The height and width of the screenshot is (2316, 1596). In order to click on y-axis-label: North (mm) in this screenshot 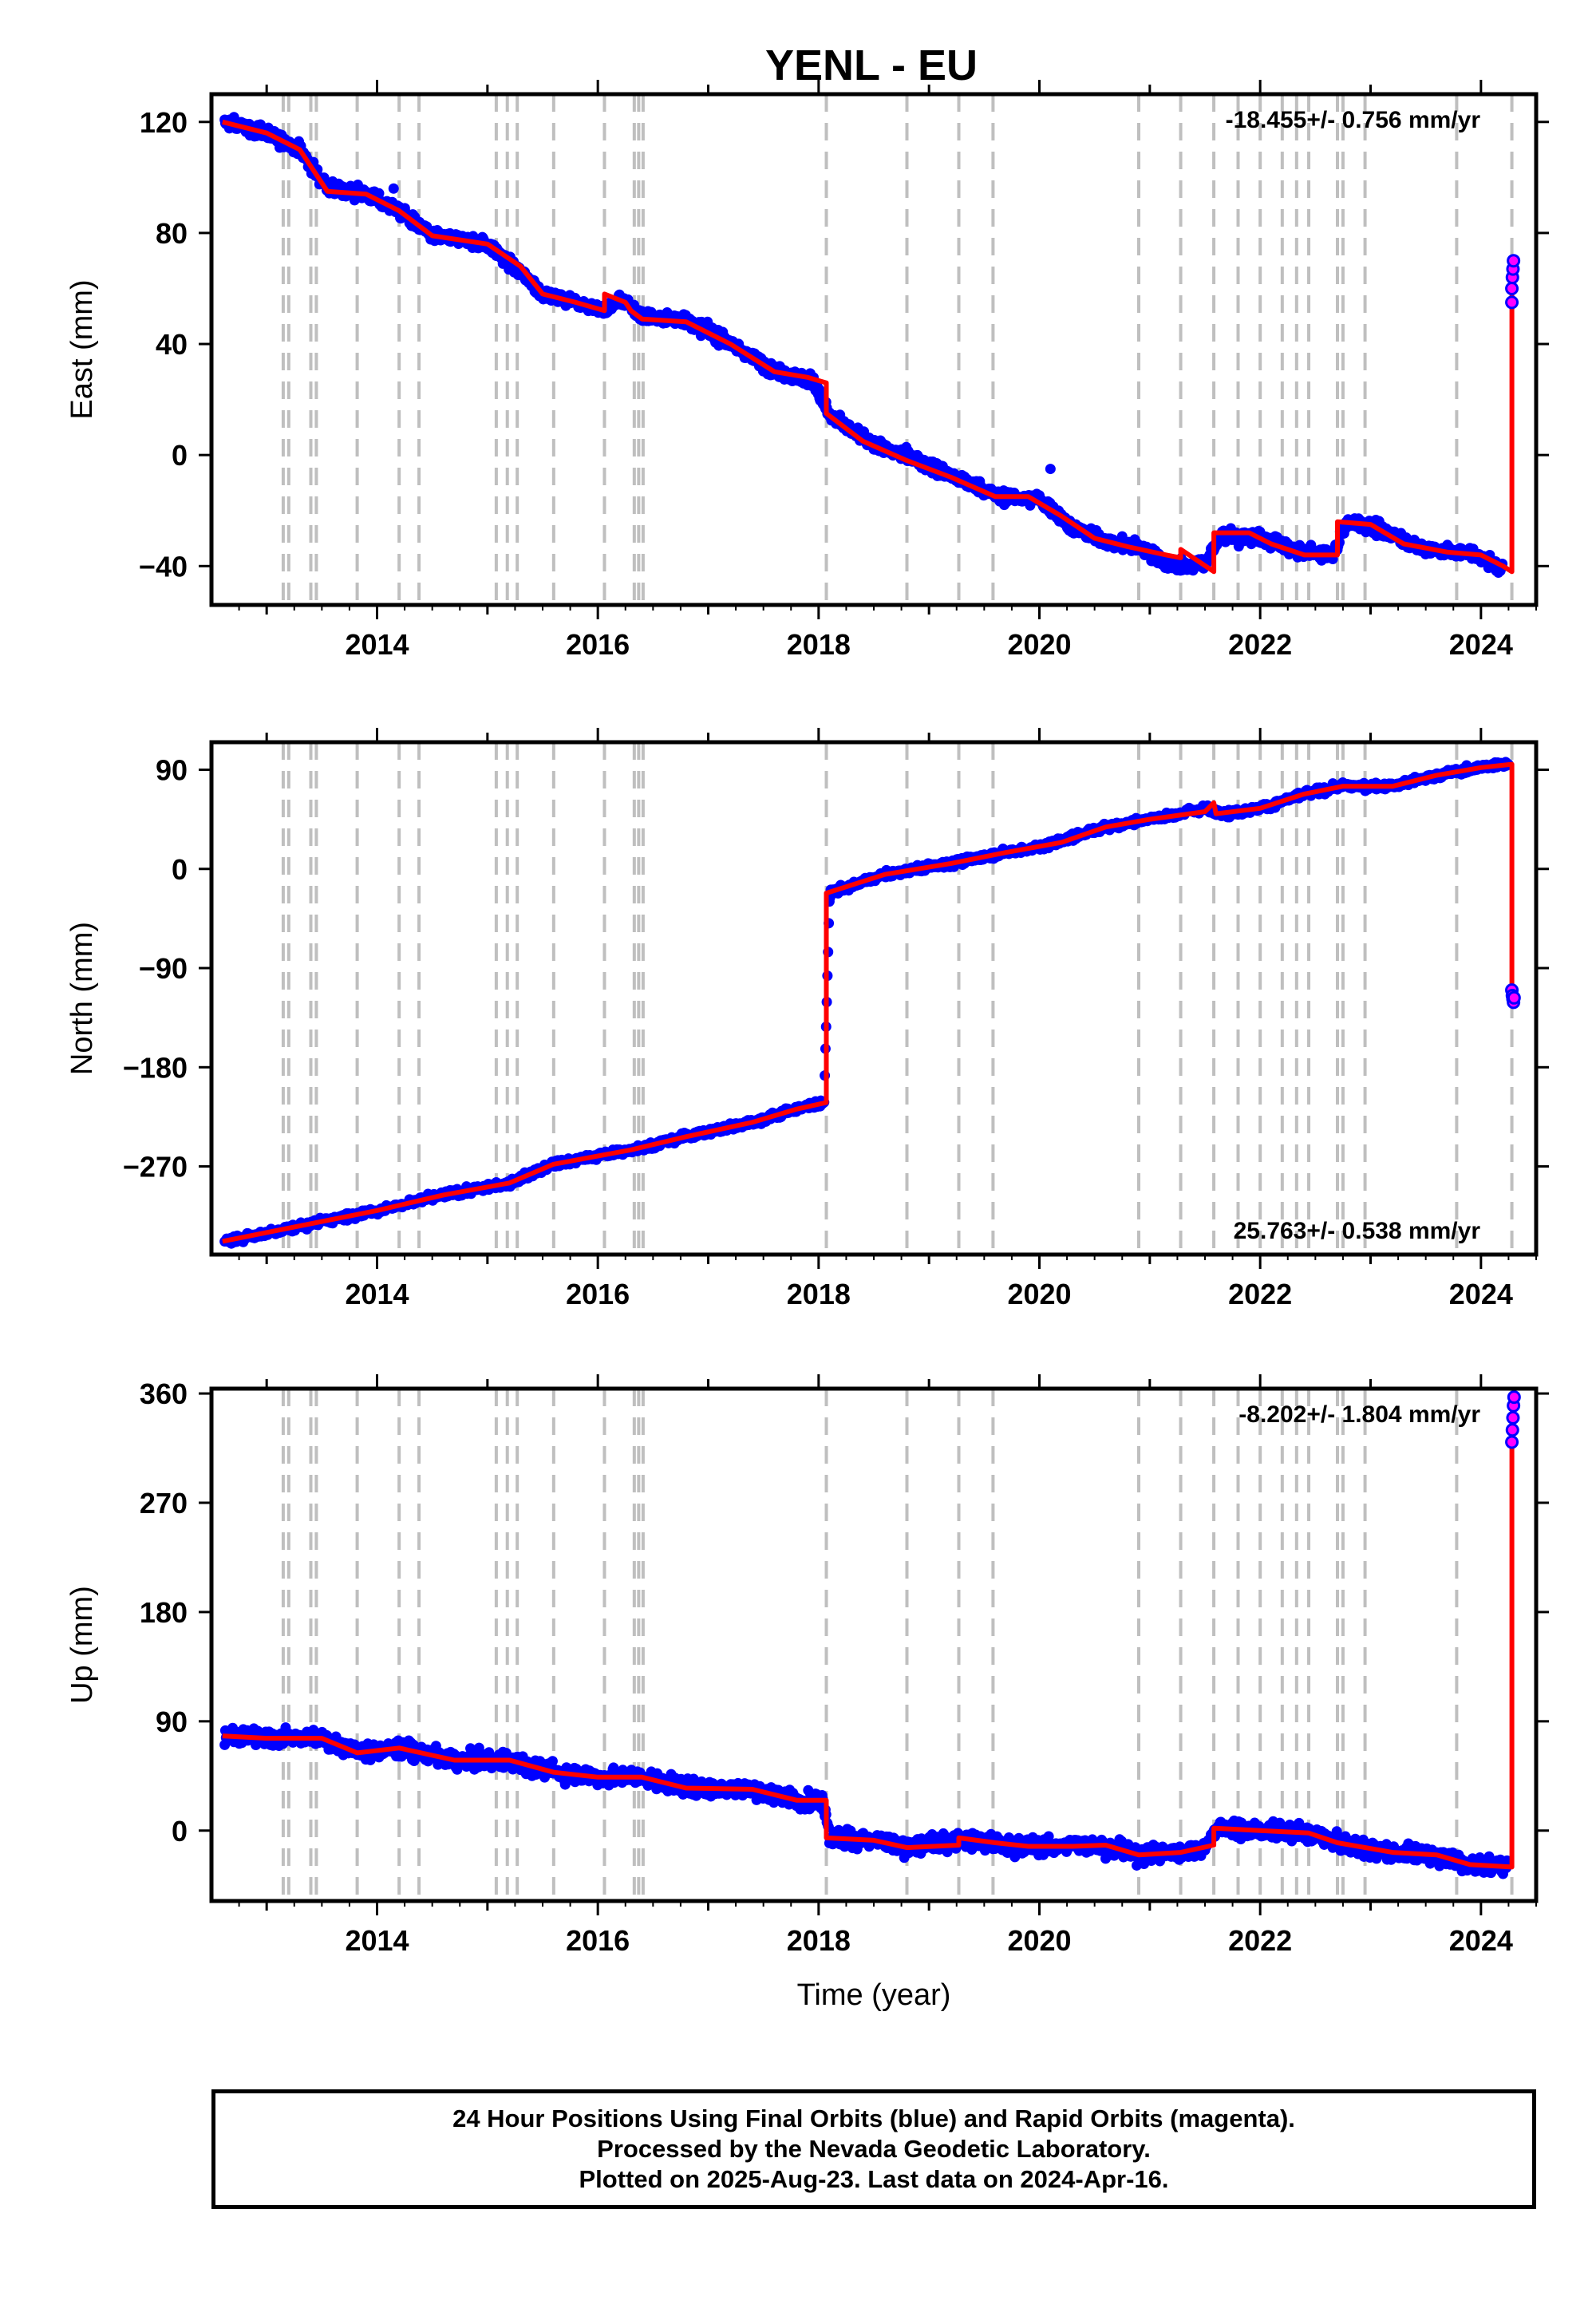, I will do `click(82, 998)`.